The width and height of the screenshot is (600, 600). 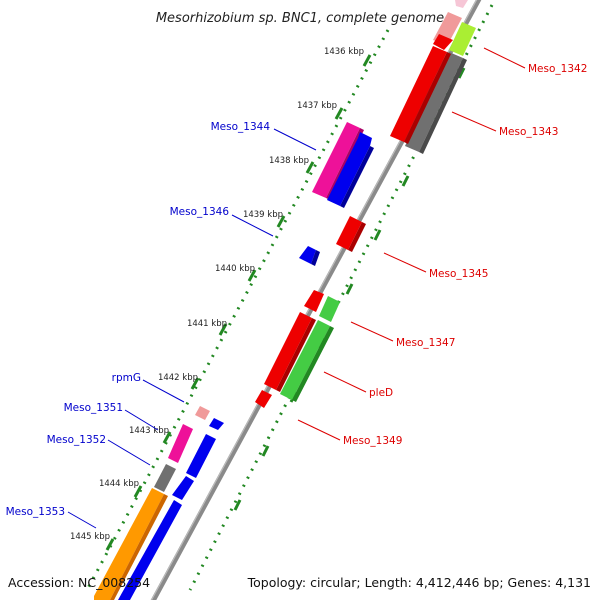 What do you see at coordinates (381, 393) in the screenshot?
I see `gene-label-pled: pleD` at bounding box center [381, 393].